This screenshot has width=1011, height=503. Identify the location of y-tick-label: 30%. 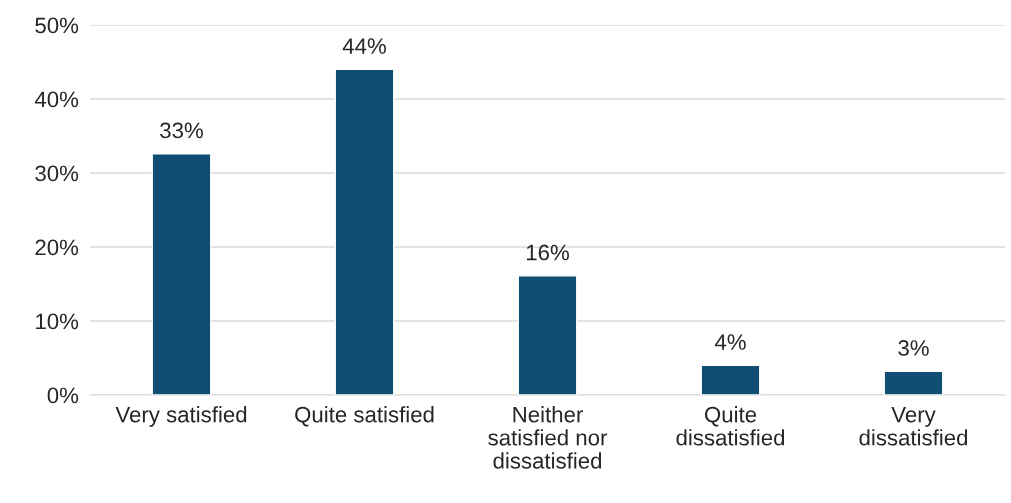
(57, 173).